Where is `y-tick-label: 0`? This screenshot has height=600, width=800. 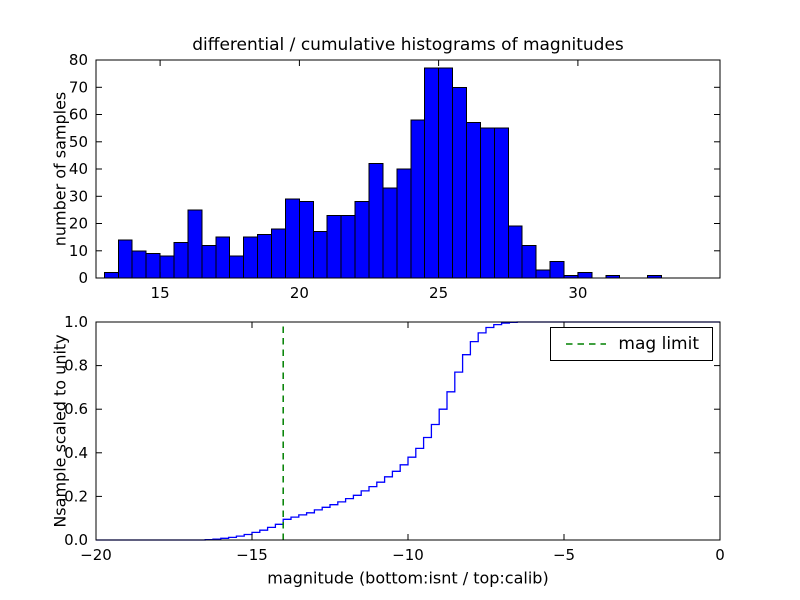 y-tick-label: 0 is located at coordinates (83, 278).